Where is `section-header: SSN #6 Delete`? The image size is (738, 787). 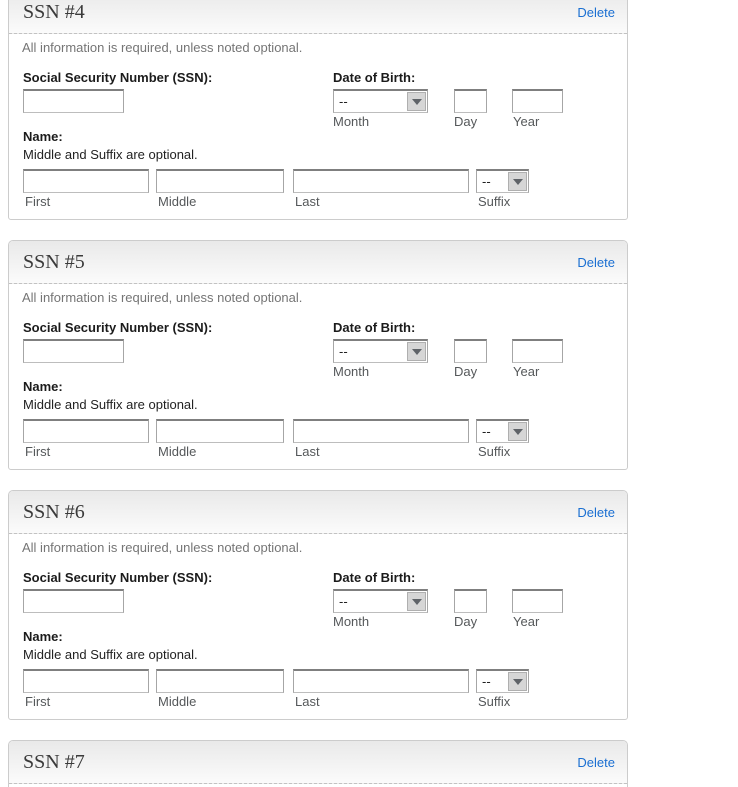
section-header: SSN #6 Delete is located at coordinates (318, 512).